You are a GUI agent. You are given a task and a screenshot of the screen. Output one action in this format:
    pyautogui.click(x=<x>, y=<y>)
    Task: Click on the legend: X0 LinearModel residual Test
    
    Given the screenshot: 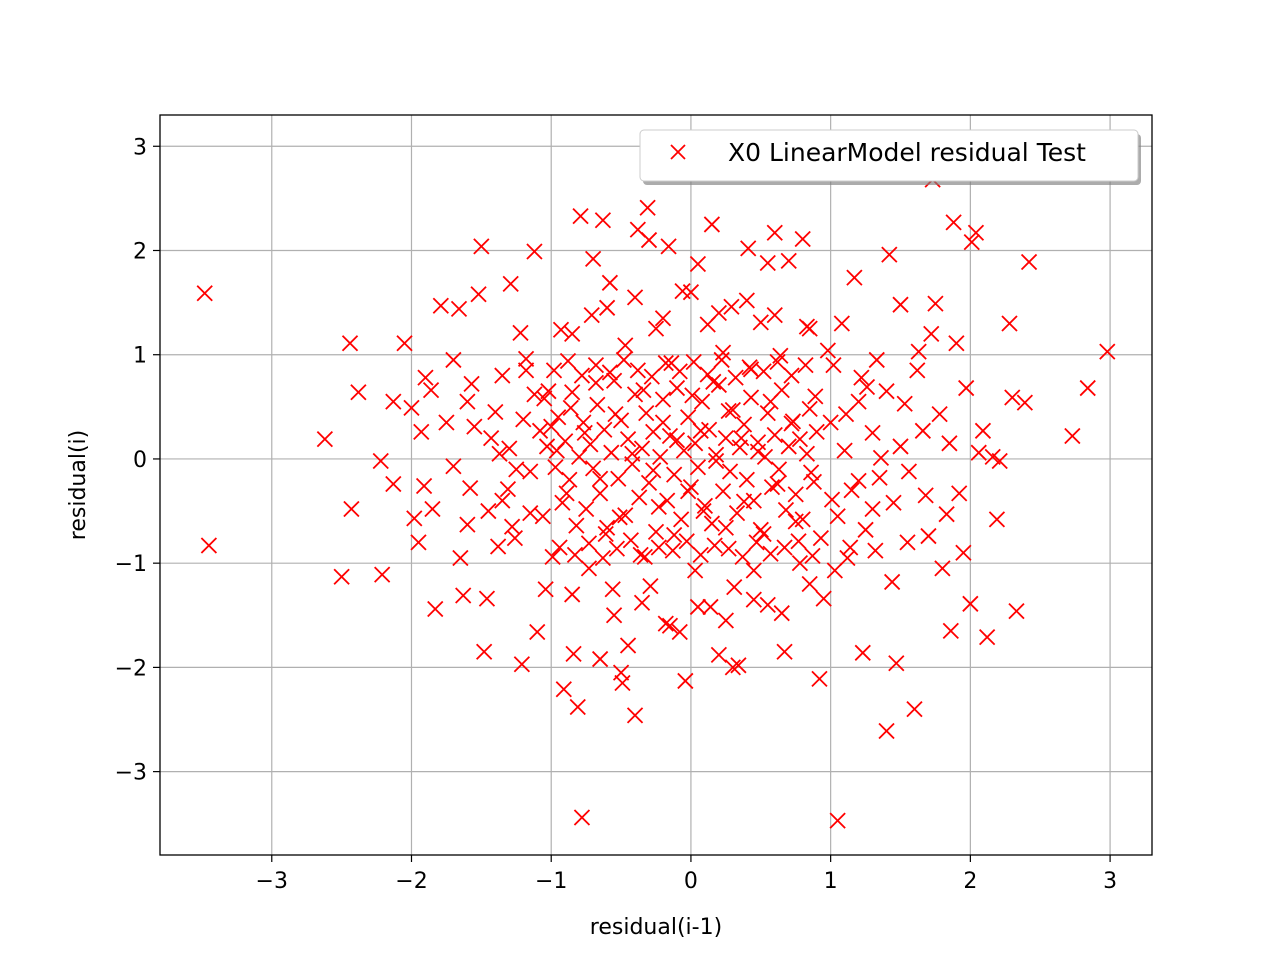 What is the action you would take?
    pyautogui.click(x=890, y=157)
    